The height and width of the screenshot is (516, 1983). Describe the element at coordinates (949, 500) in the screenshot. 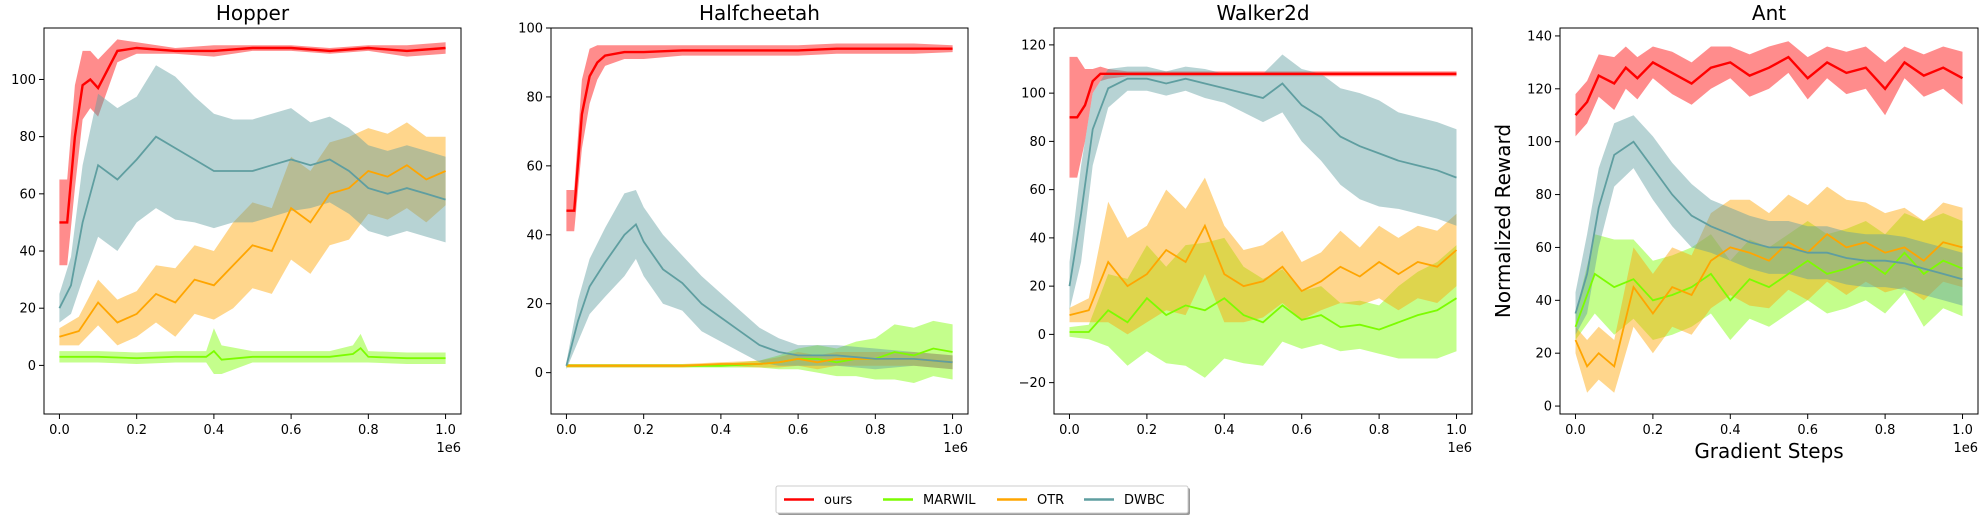

I see `legend-label-marwil: MARWIL` at that location.